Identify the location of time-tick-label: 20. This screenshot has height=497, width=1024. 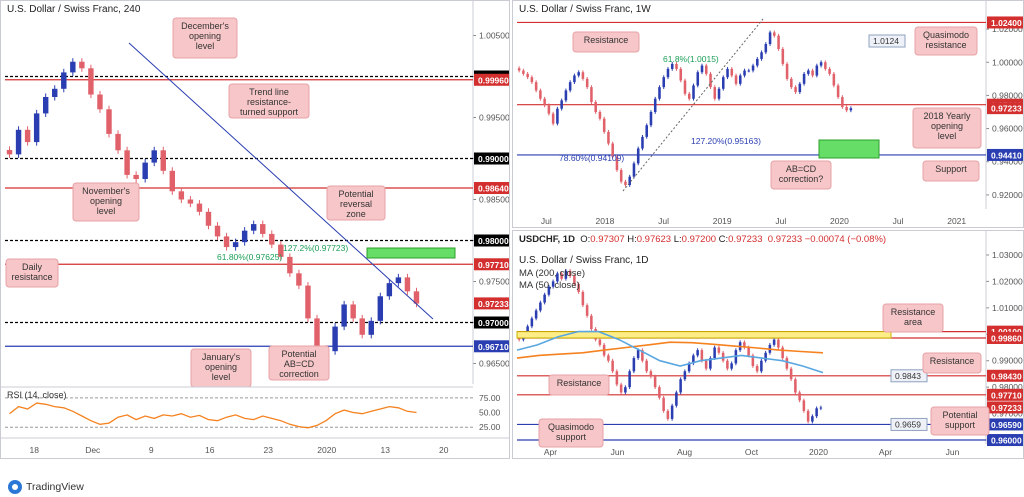
(444, 450).